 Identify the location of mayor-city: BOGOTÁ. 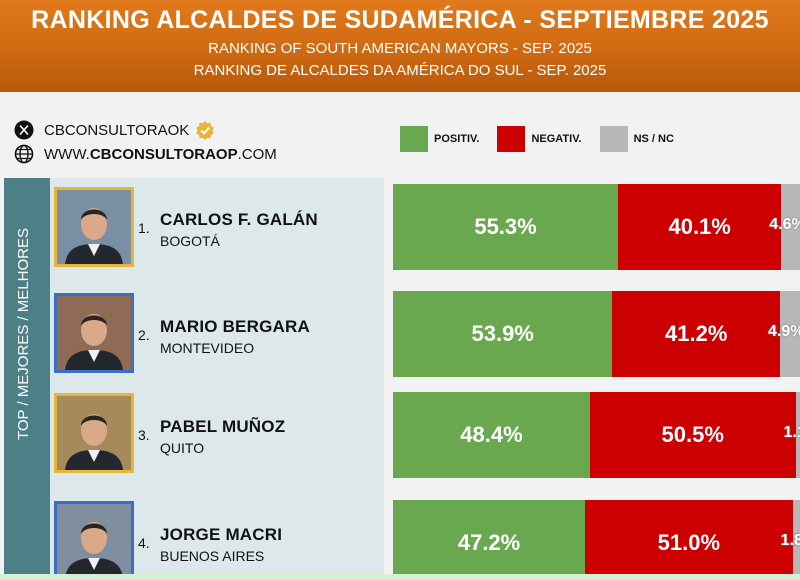
(190, 241).